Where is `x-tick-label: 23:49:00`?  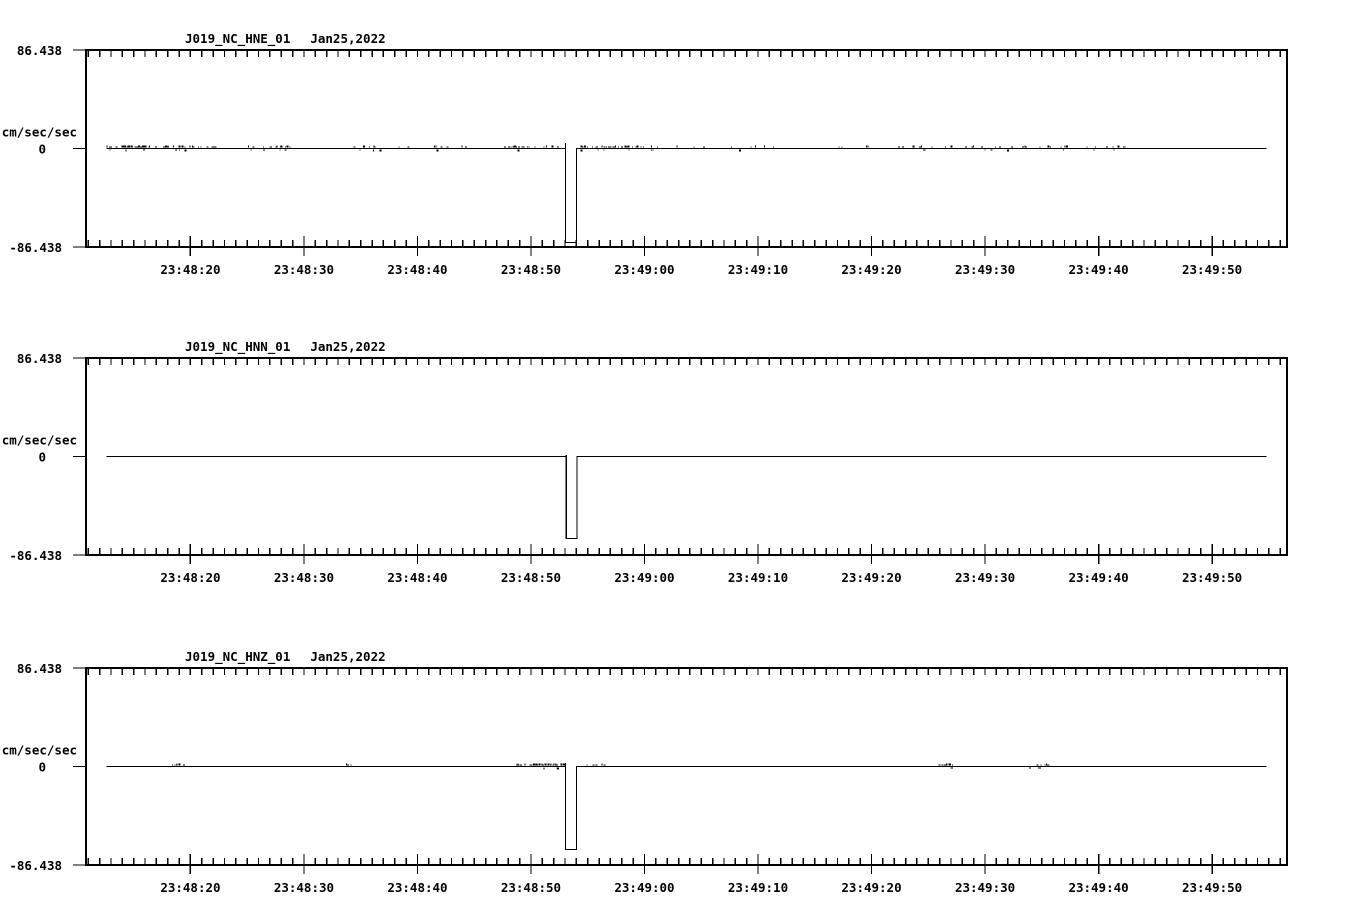
x-tick-label: 23:49:00 is located at coordinates (644, 577).